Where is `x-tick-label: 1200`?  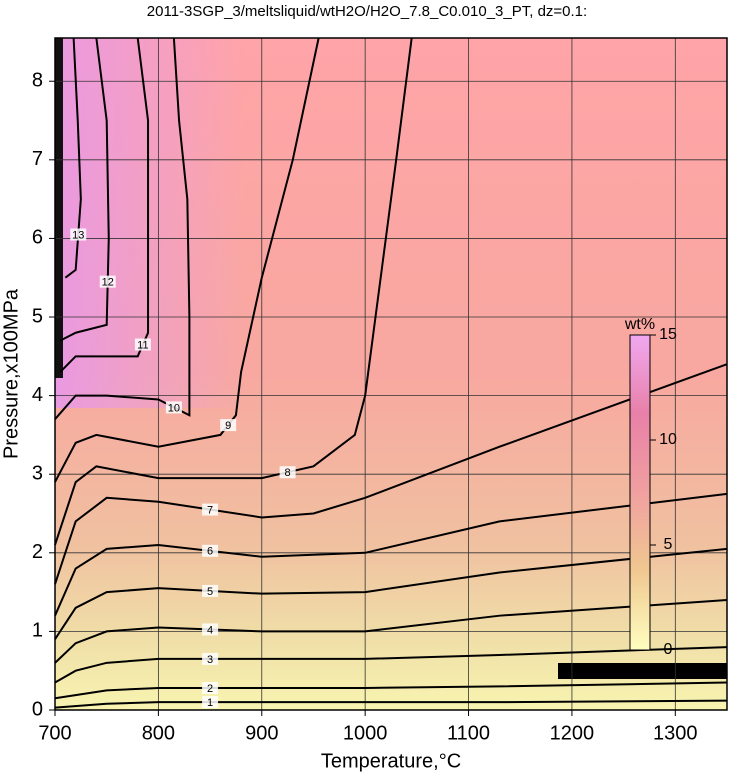
x-tick-label: 1200 is located at coordinates (572, 733).